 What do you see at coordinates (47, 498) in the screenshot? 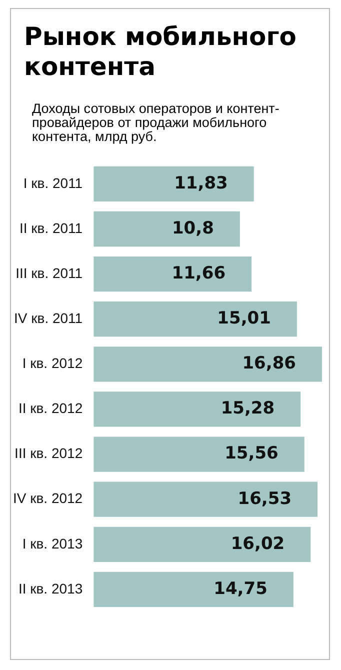
I see `y-tick-label: IV кв. 2012` at bounding box center [47, 498].